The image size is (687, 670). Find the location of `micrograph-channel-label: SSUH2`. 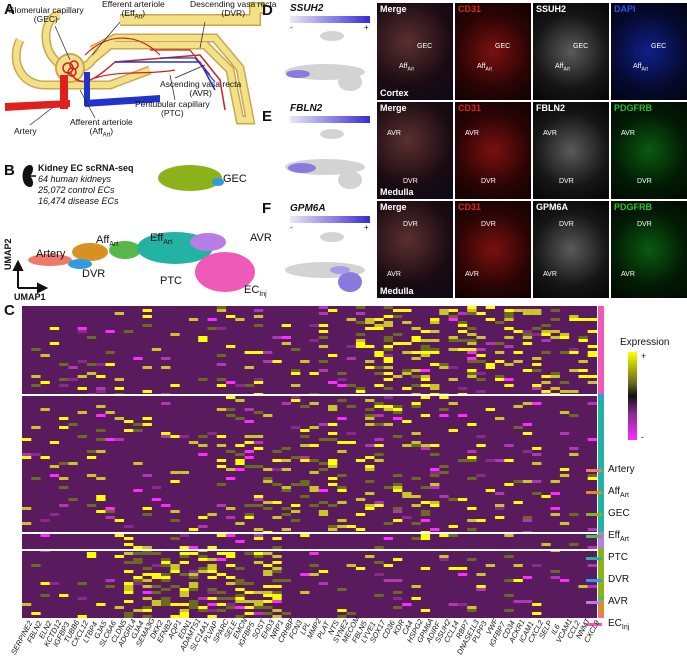

micrograph-channel-label: SSUH2 is located at coordinates (551, 9).